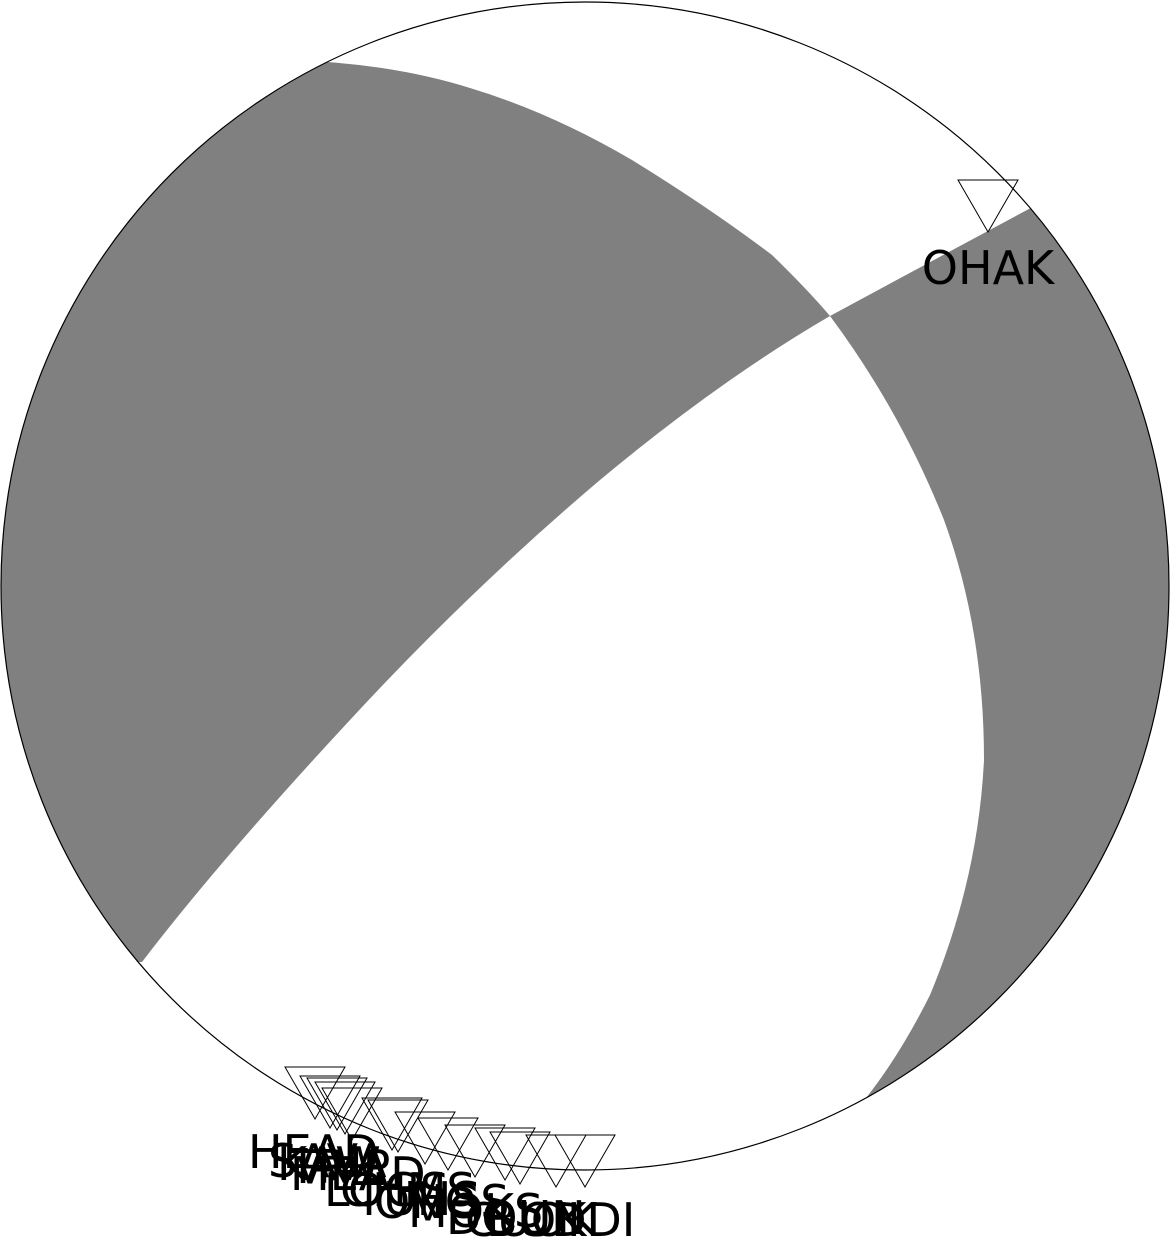 Image resolution: width=1171 pixels, height=1239 pixels. What do you see at coordinates (989, 237) in the screenshot?
I see `station-ohak: OHAK` at bounding box center [989, 237].